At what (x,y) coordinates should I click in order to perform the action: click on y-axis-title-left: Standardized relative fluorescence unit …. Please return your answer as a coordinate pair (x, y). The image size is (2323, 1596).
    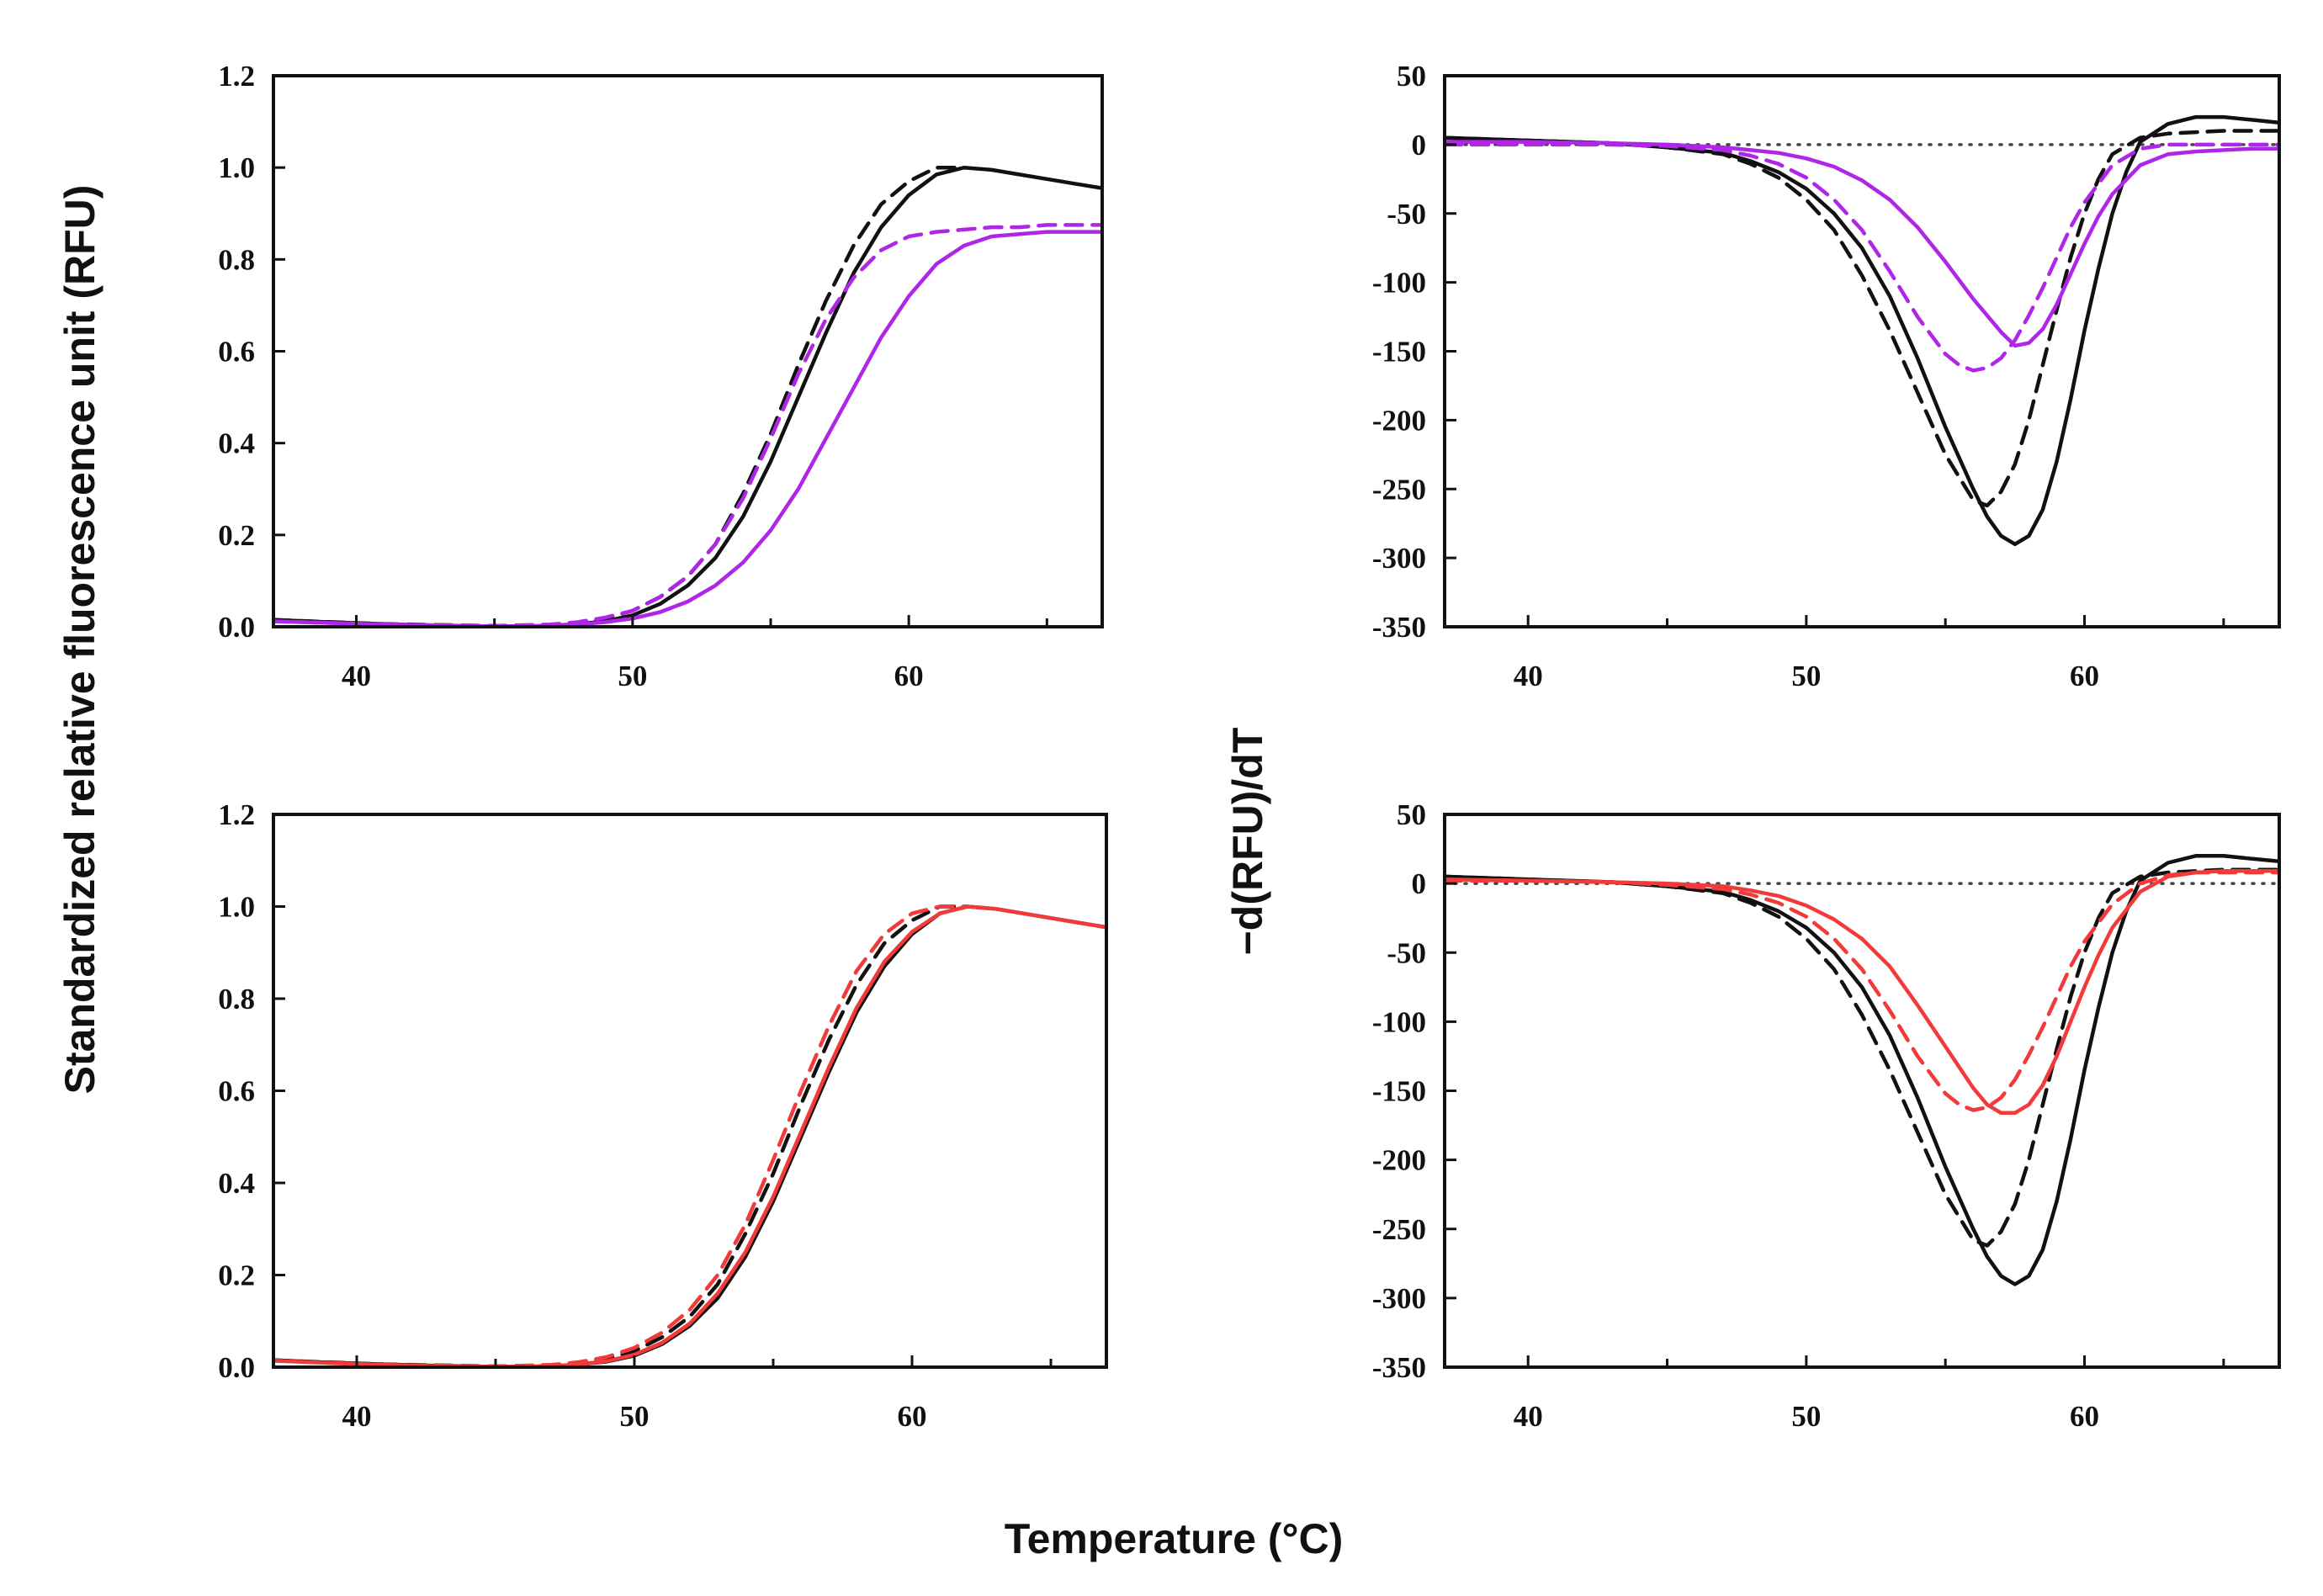
    Looking at the image, I should click on (80, 640).